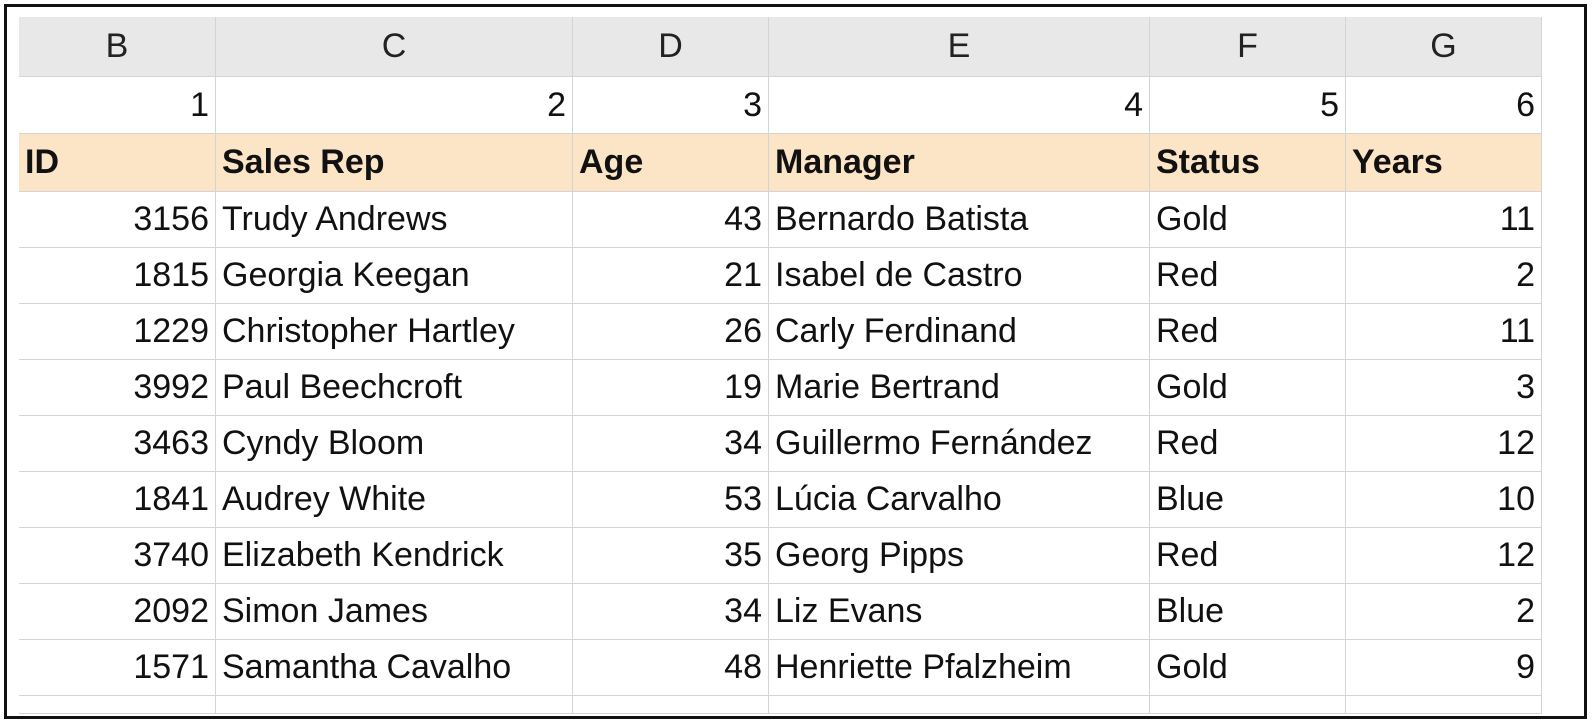  I want to click on table-cell: 3463, so click(117, 444).